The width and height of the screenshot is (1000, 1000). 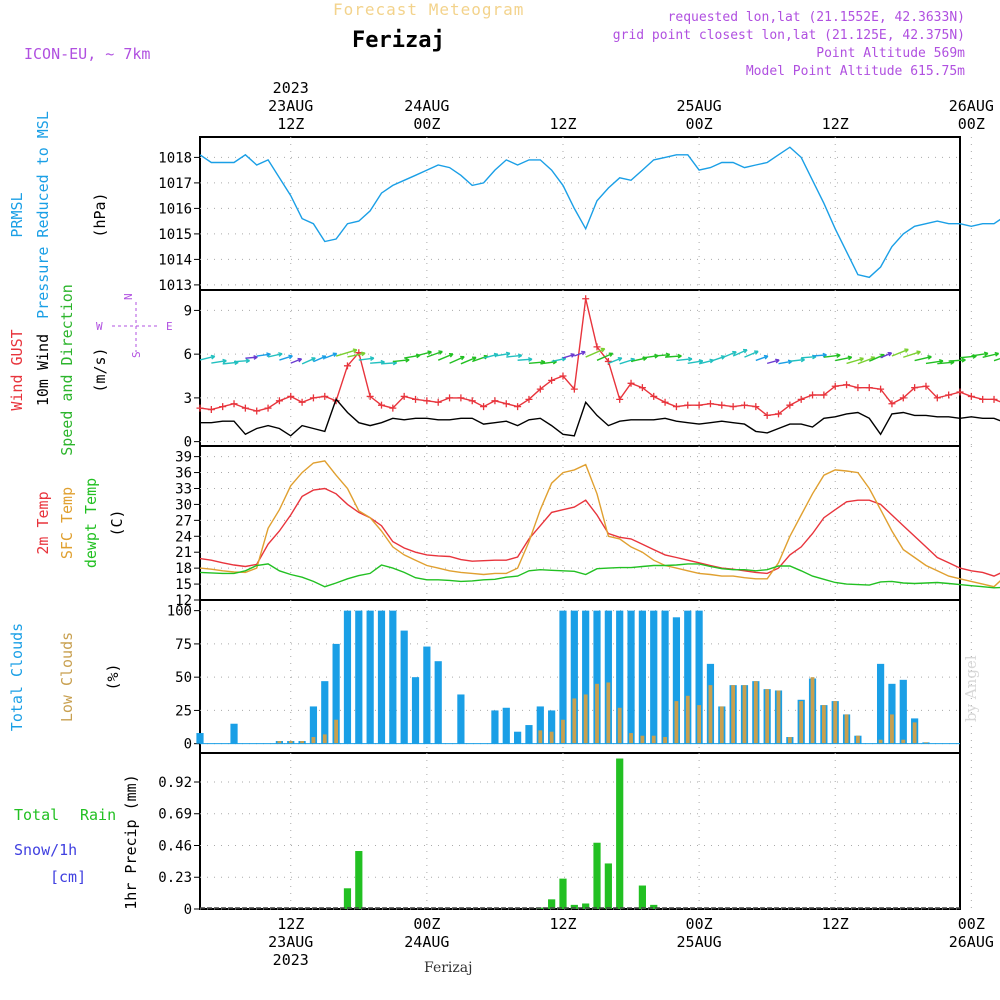 What do you see at coordinates (36, 815) in the screenshot?
I see `panel-label-precip: Total` at bounding box center [36, 815].